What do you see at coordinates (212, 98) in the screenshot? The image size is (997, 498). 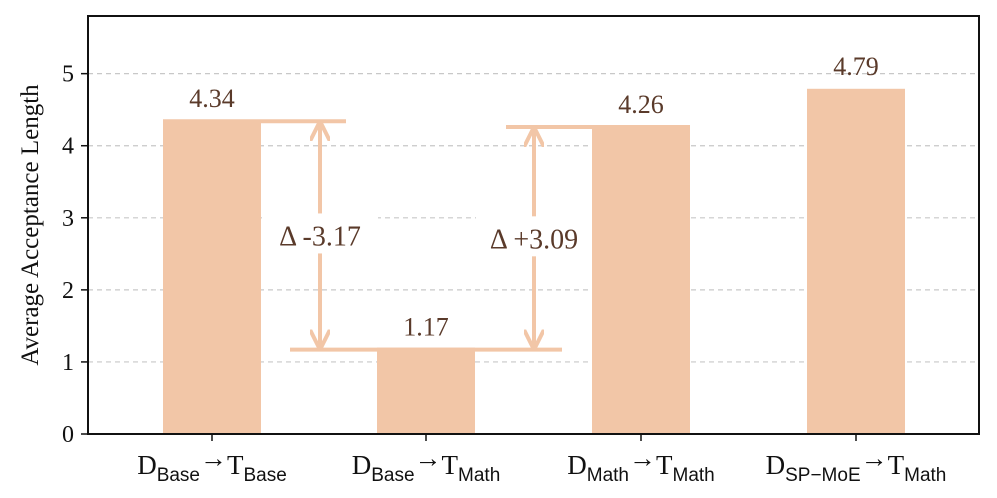 I see `value-label: 4.34` at bounding box center [212, 98].